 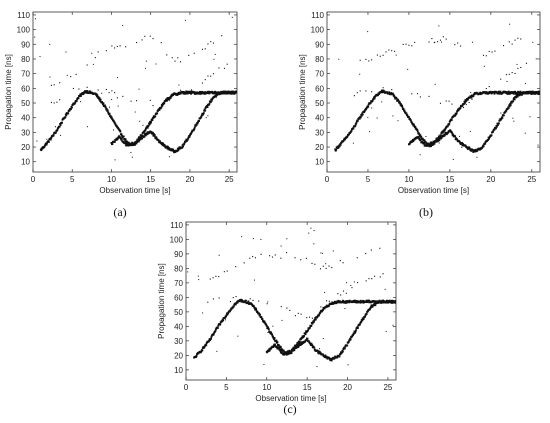 I want to click on x-tick-label: 20, so click(x=189, y=179).